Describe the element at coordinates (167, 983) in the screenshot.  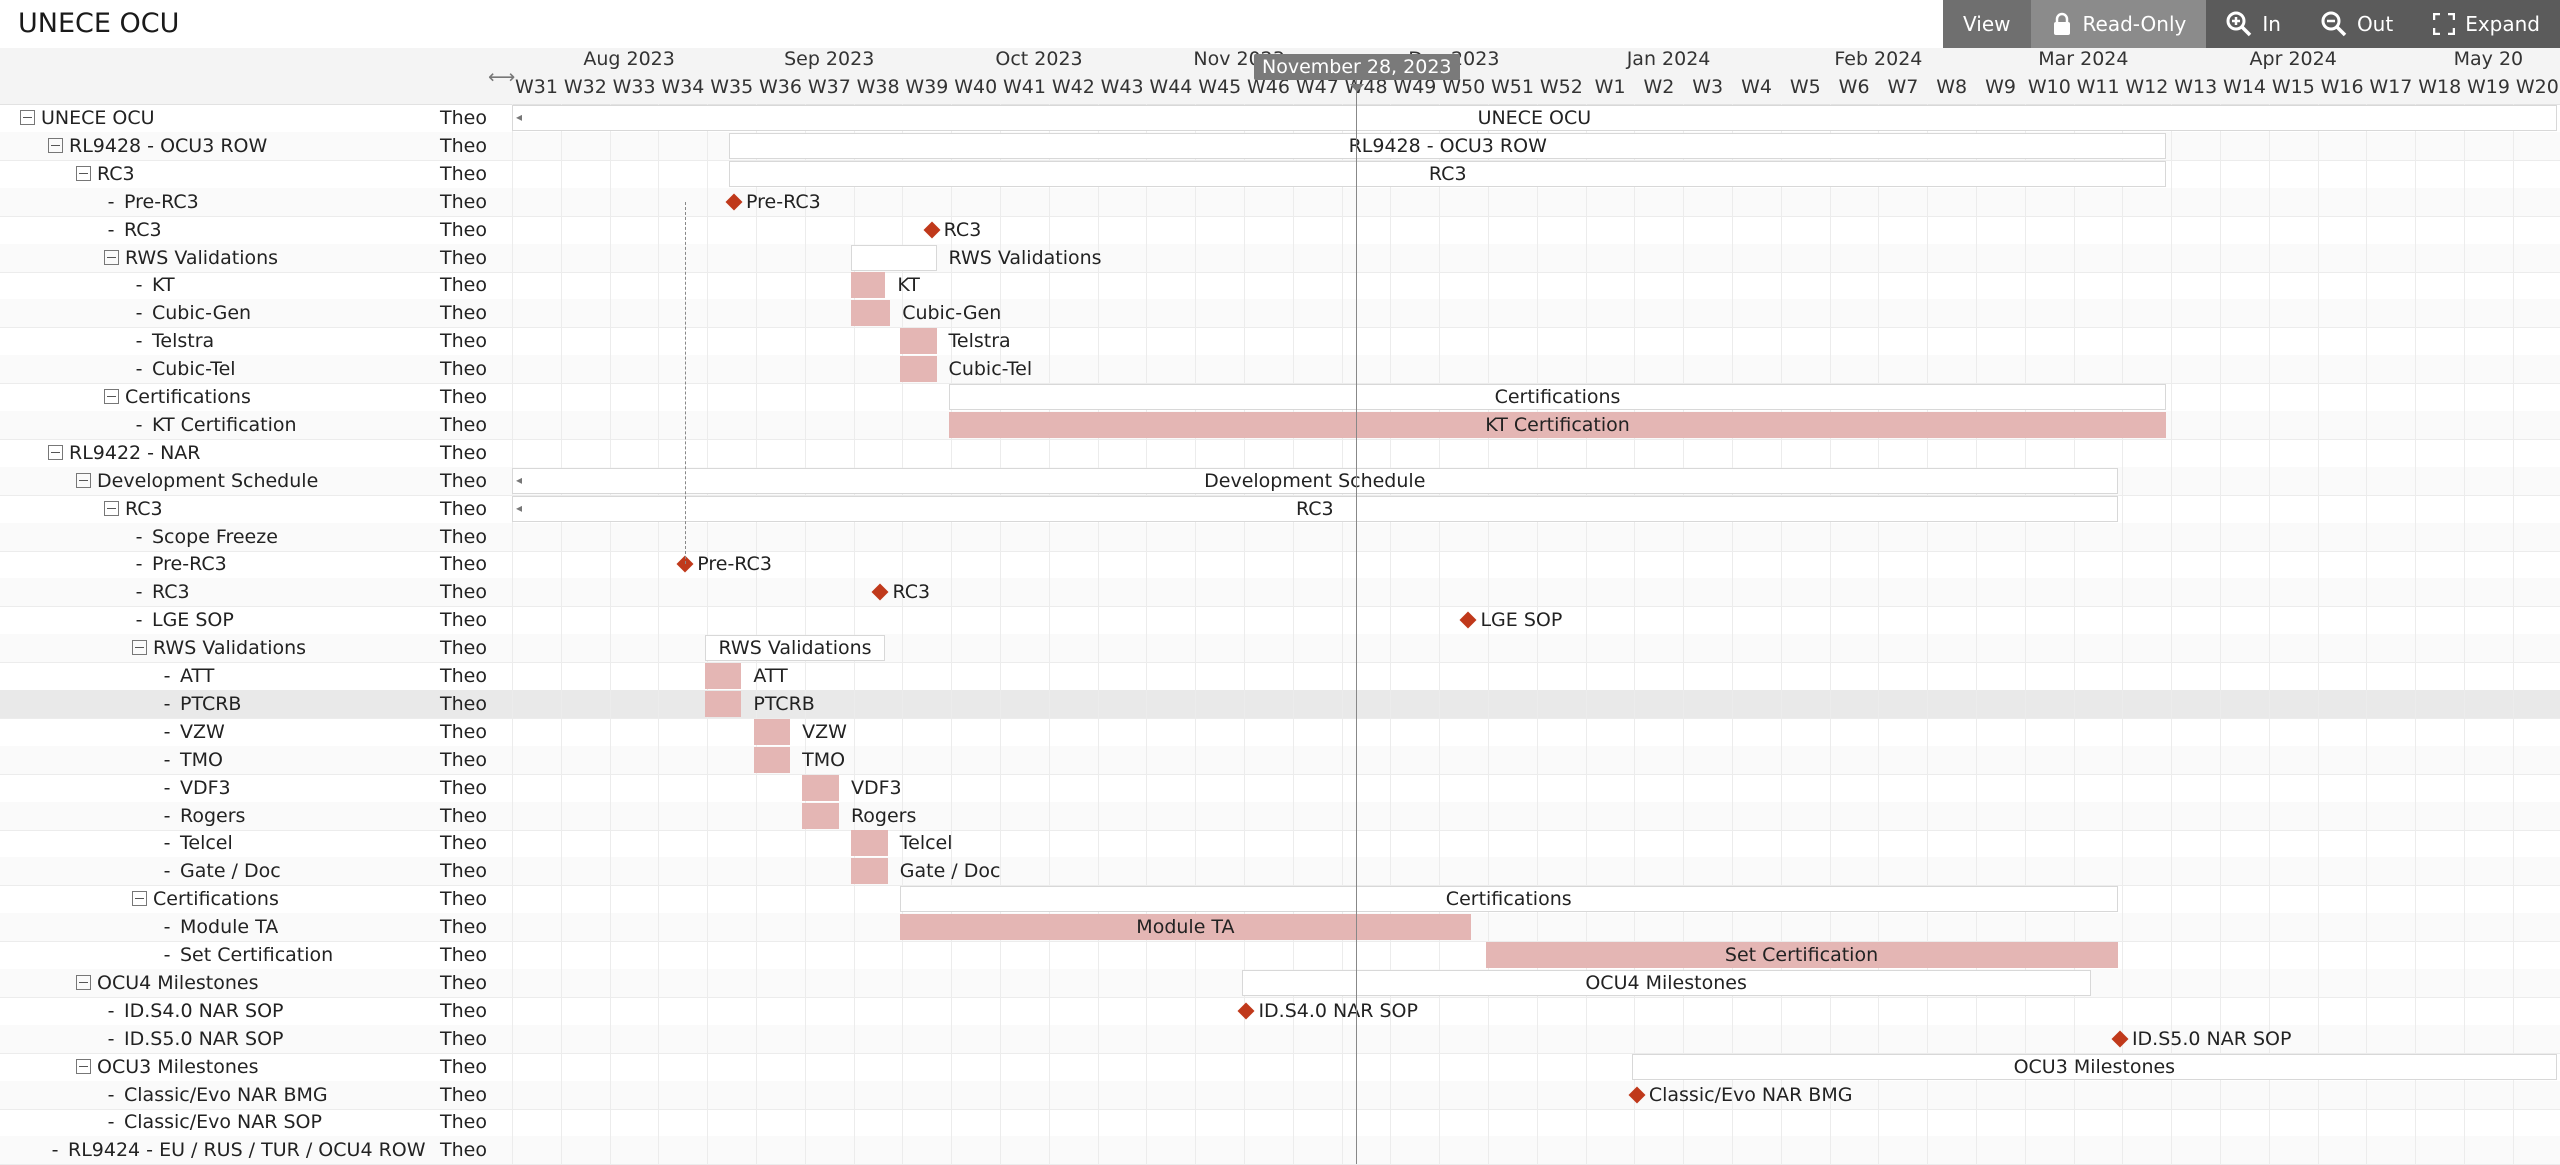
I see `task-name: OCU4 Milestones` at that location.